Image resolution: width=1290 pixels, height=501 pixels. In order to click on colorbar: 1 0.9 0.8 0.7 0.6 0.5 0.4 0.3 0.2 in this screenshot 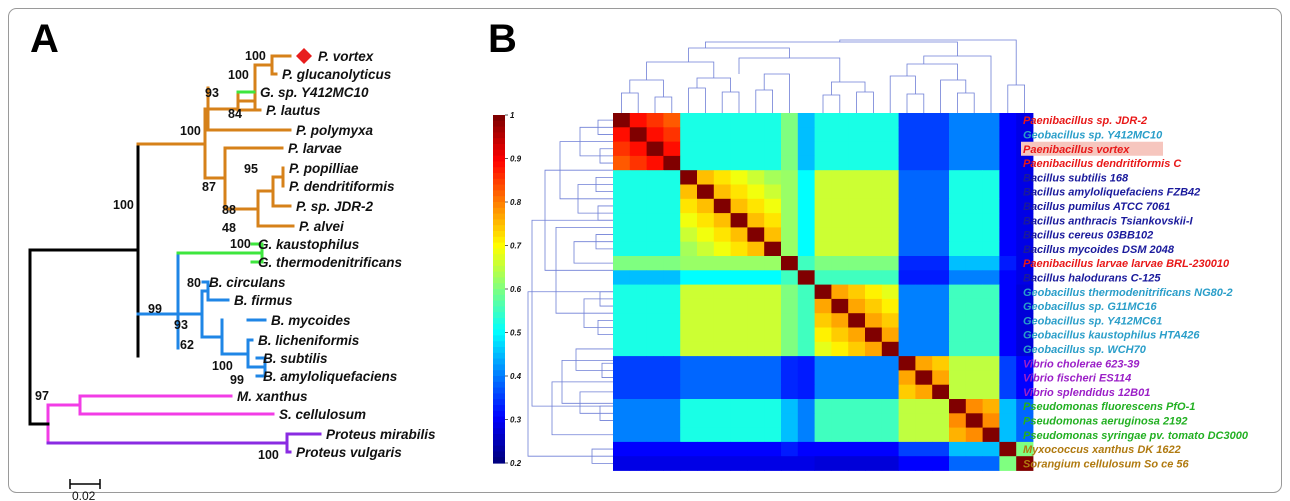, I will do `click(507, 289)`.